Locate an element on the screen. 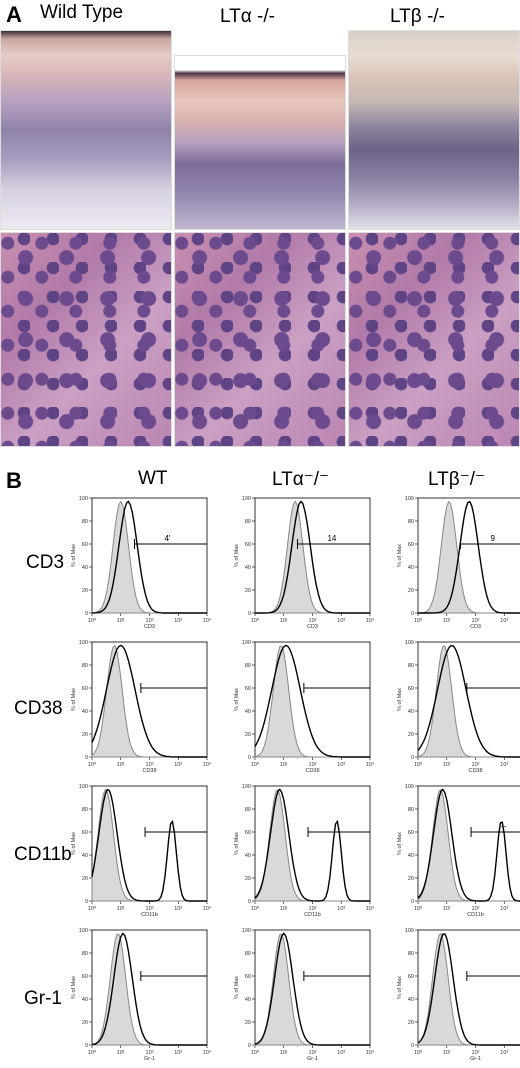  plot-frame is located at coordinates (468, 555).